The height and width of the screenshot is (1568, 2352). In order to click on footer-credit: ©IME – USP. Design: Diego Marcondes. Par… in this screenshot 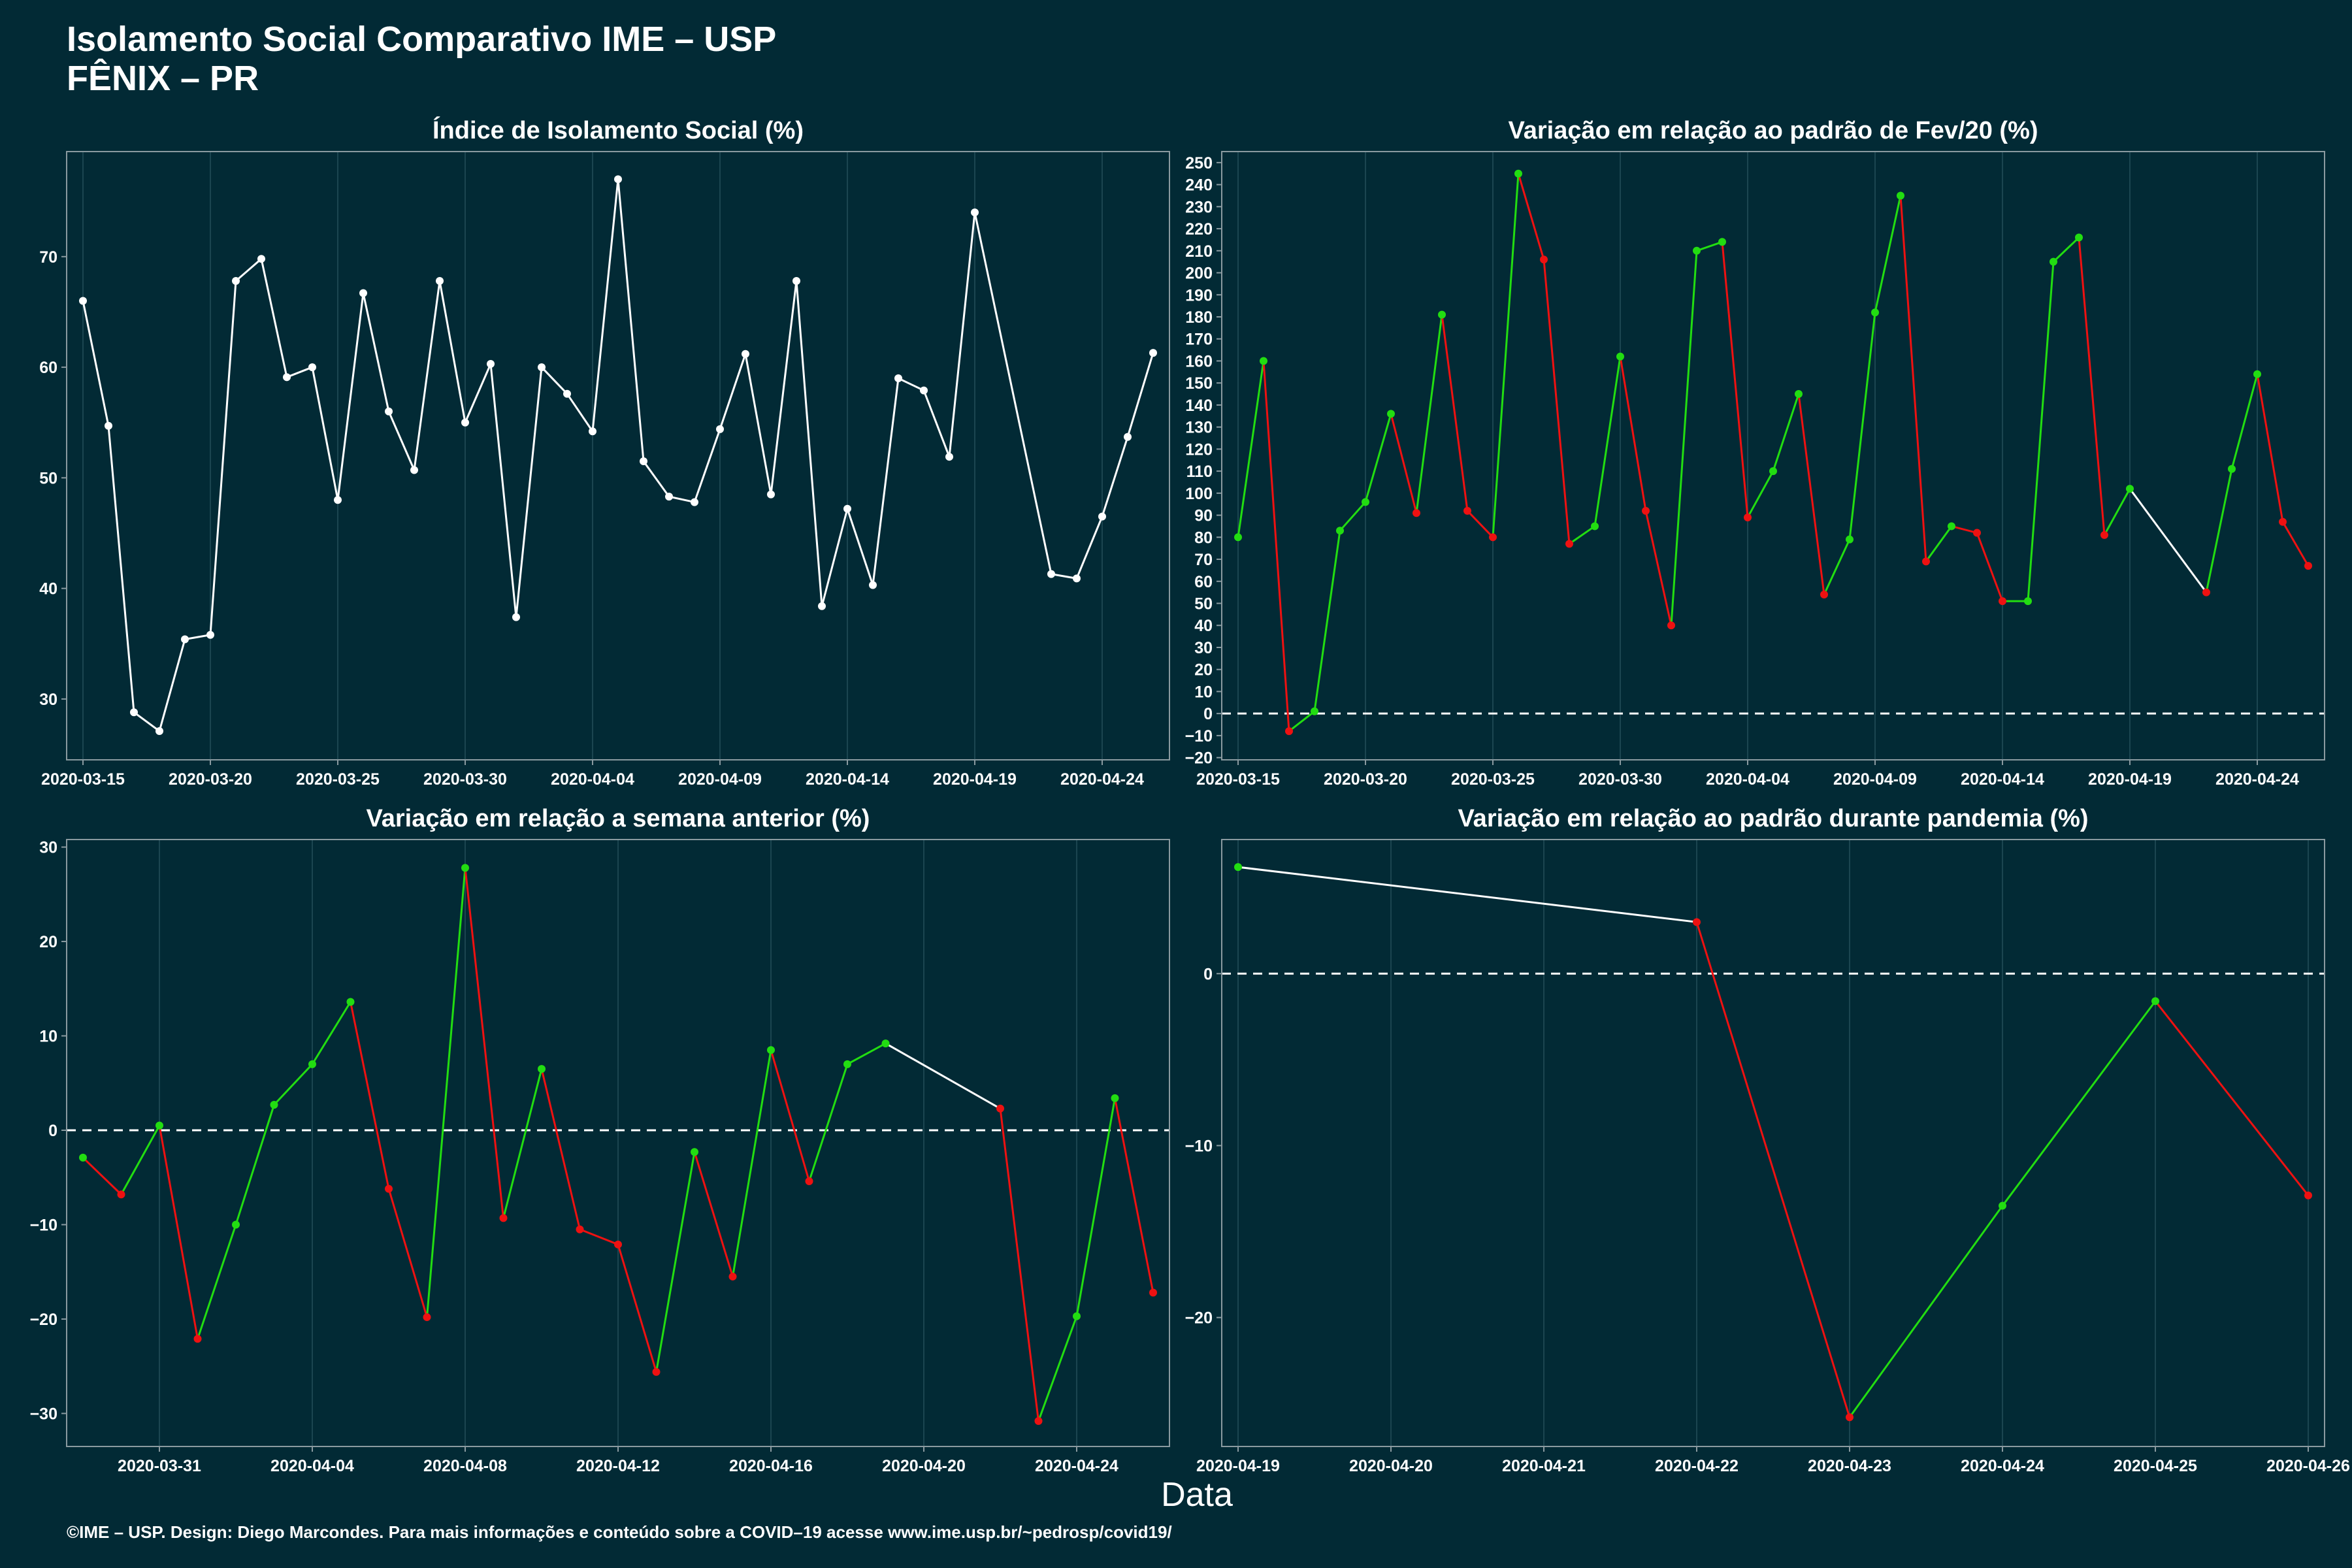, I will do `click(619, 1532)`.